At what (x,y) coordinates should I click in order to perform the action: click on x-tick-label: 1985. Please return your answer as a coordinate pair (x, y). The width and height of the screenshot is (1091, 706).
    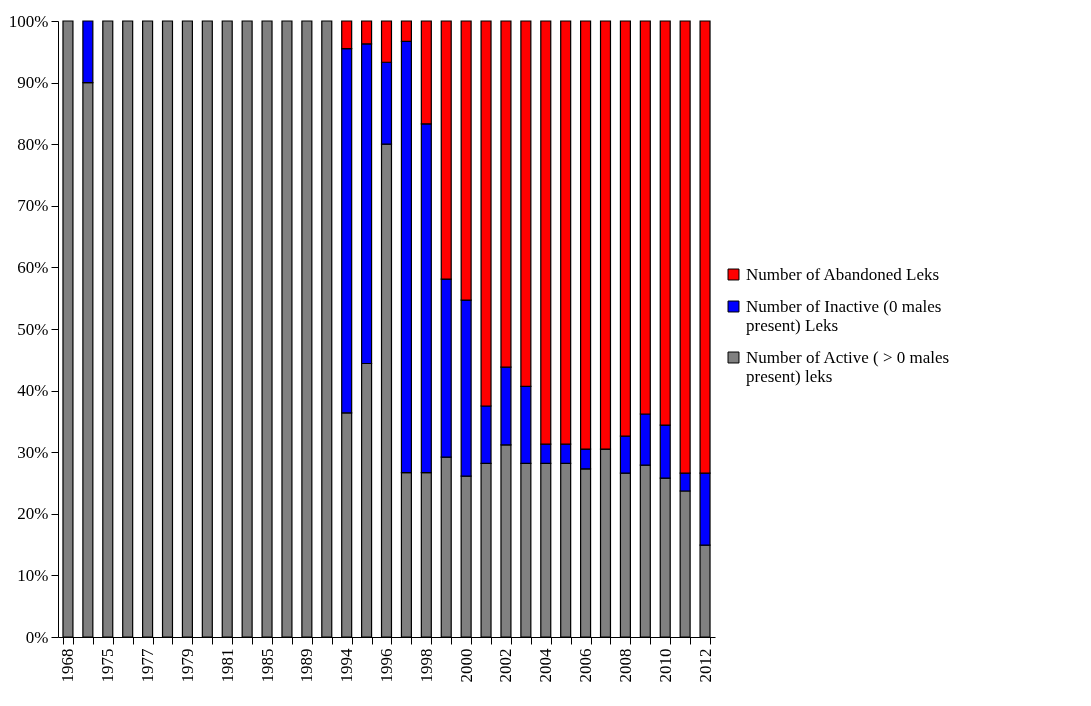
    Looking at the image, I should click on (267, 665).